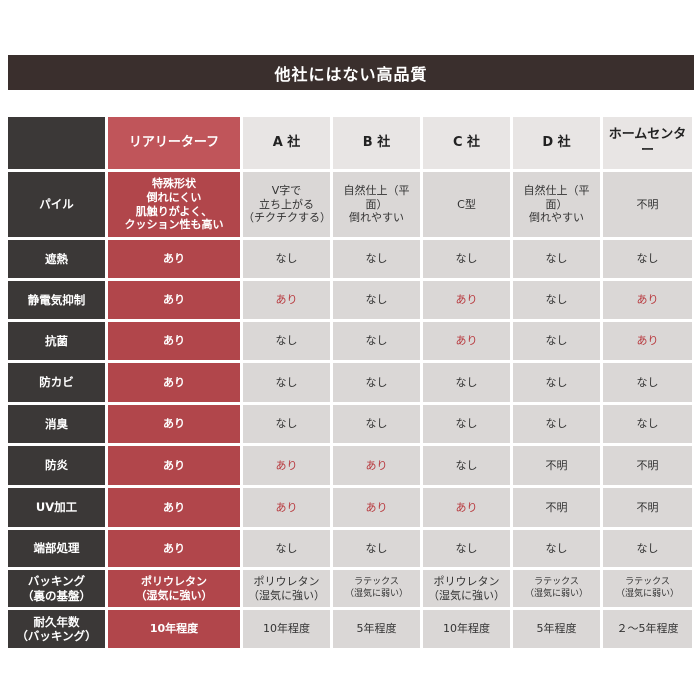  I want to click on column-header: ホームセンター, so click(647, 143).